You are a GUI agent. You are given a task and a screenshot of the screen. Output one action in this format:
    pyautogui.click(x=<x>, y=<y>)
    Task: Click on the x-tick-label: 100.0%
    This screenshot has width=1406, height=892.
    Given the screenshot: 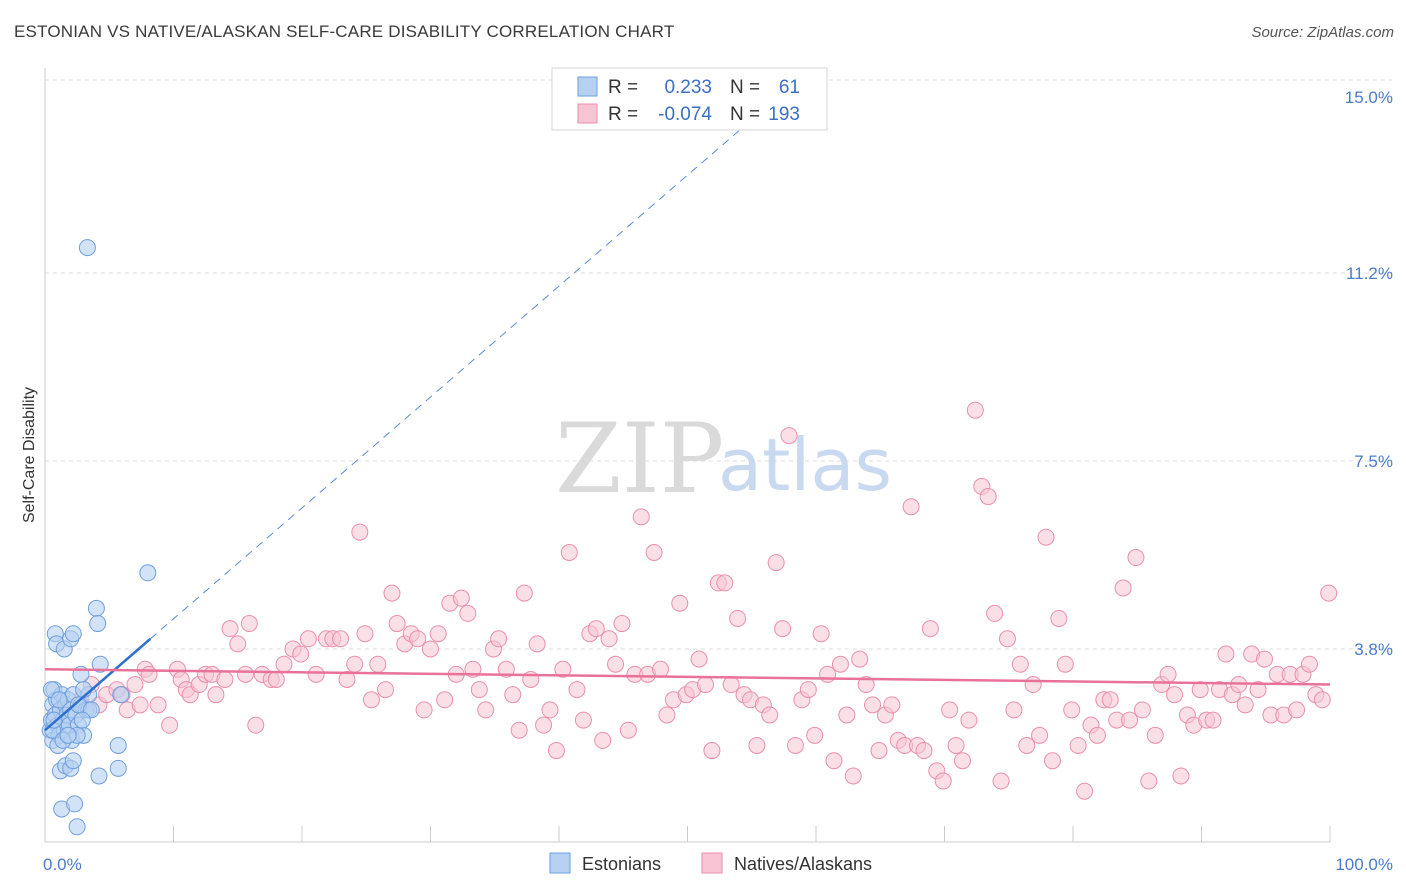 What is the action you would take?
    pyautogui.click(x=1364, y=864)
    